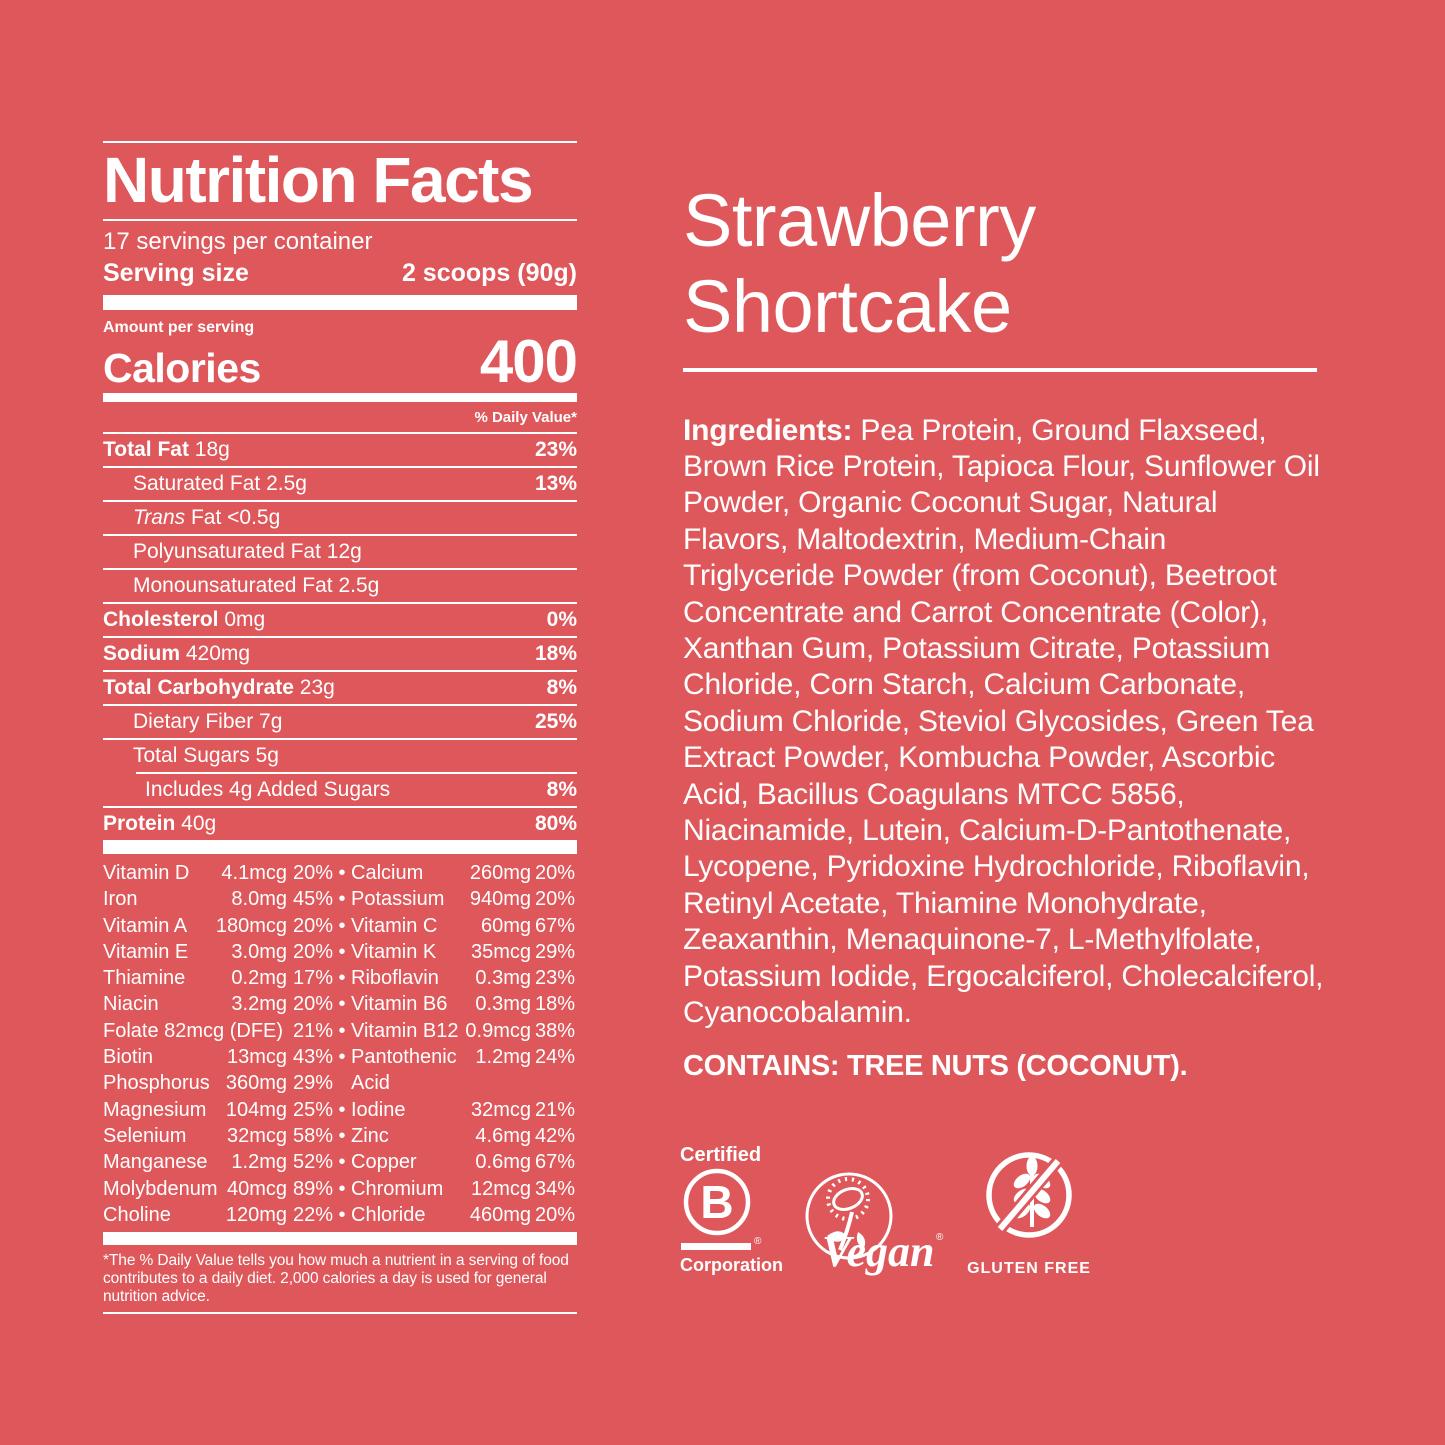 This screenshot has height=1445, width=1445. What do you see at coordinates (312, 1057) in the screenshot?
I see `micro-dv: 43%` at bounding box center [312, 1057].